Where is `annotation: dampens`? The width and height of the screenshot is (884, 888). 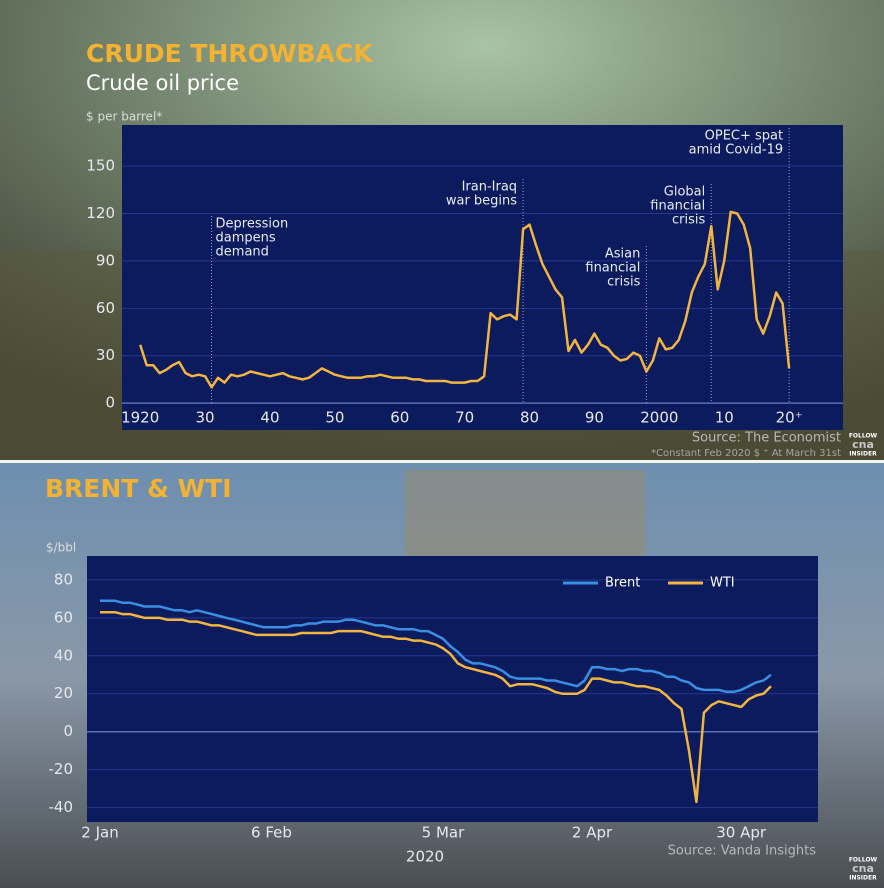
annotation: dampens is located at coordinates (246, 238).